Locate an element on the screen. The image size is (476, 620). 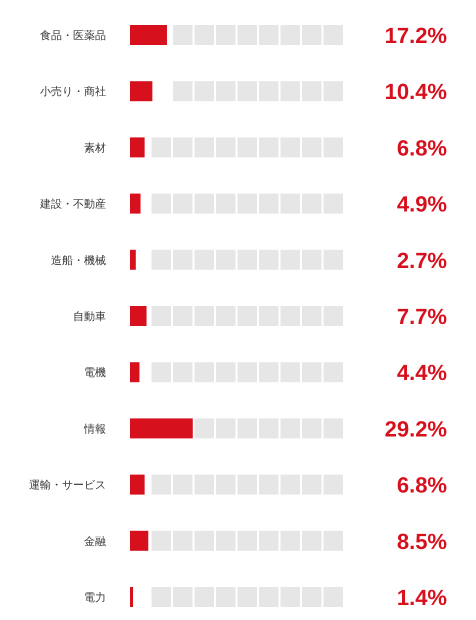
y-tick-label: 自動車 is located at coordinates (89, 316).